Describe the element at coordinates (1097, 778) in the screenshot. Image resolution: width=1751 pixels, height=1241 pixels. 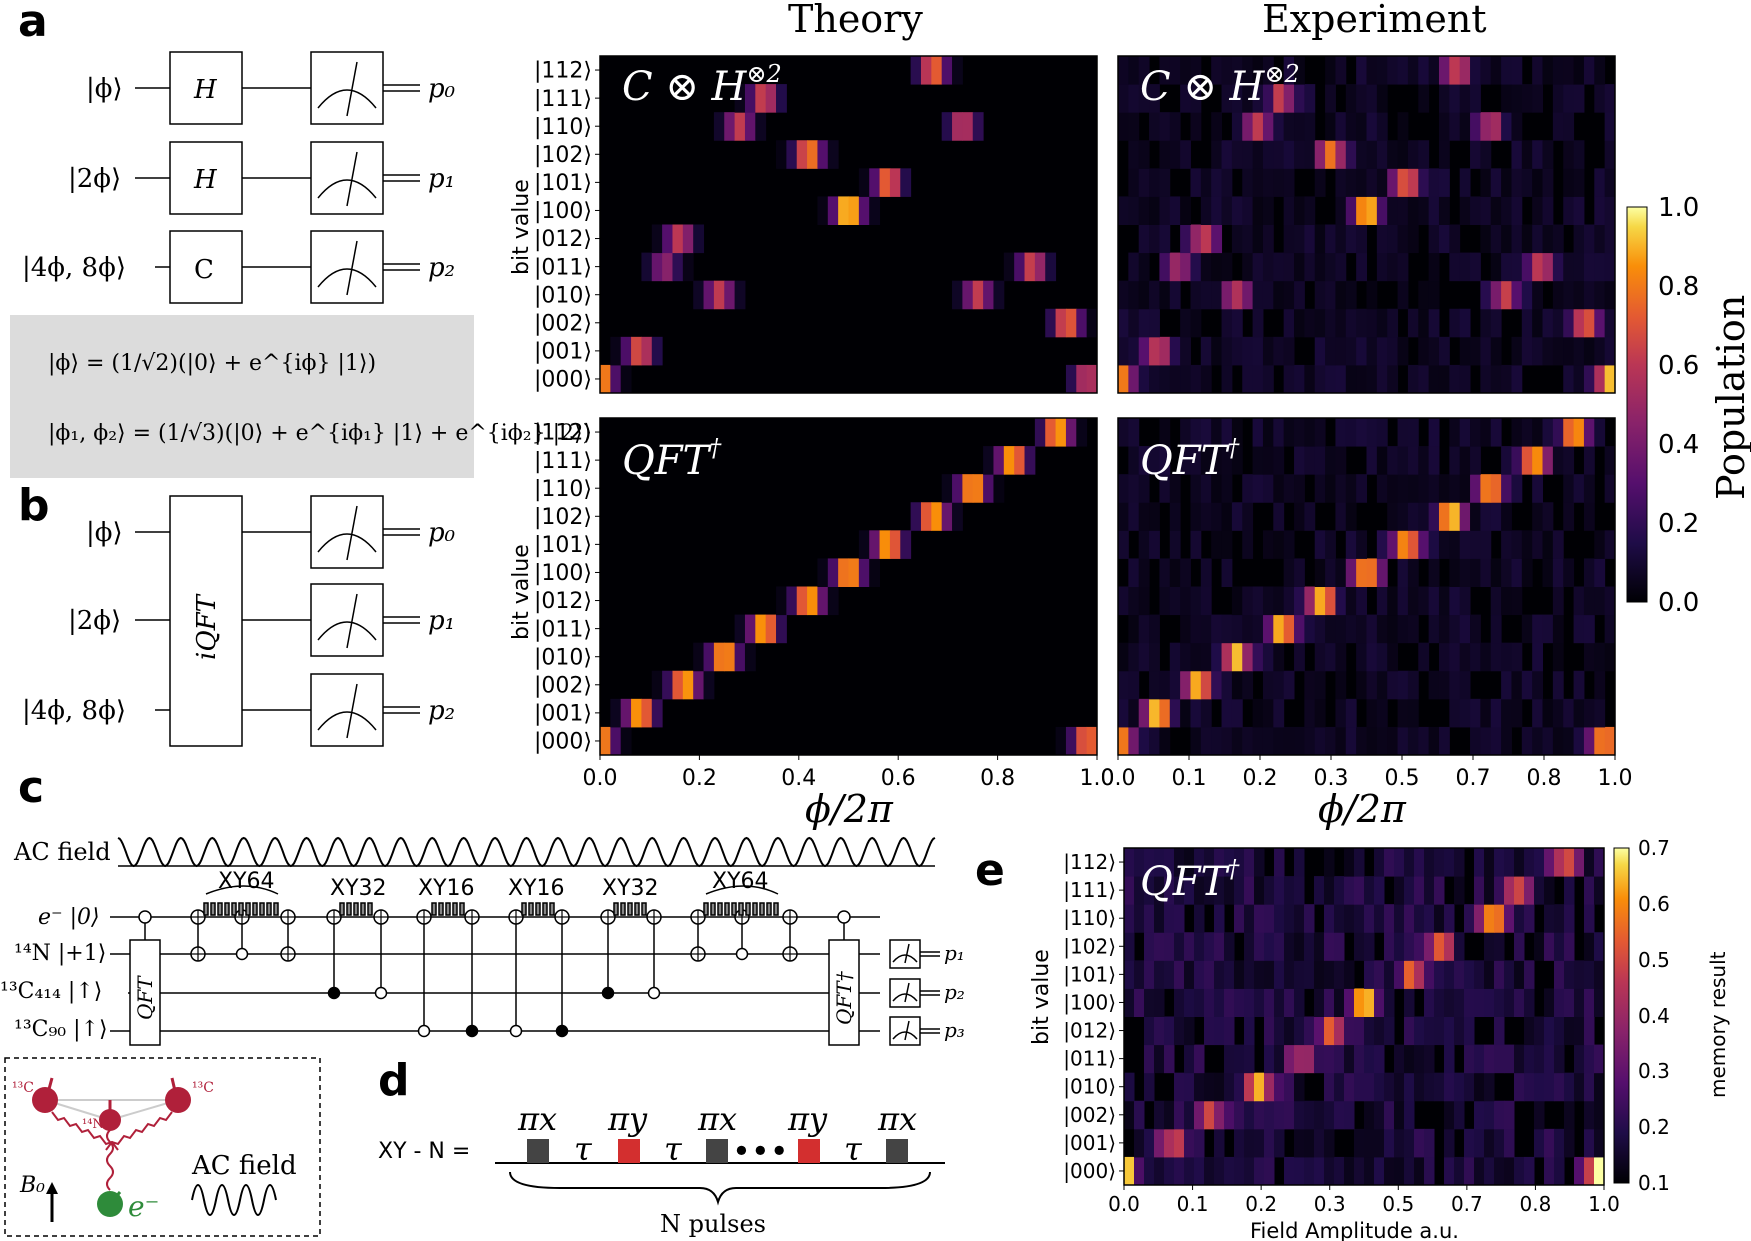
I see `x-tick-label: 1.0` at that location.